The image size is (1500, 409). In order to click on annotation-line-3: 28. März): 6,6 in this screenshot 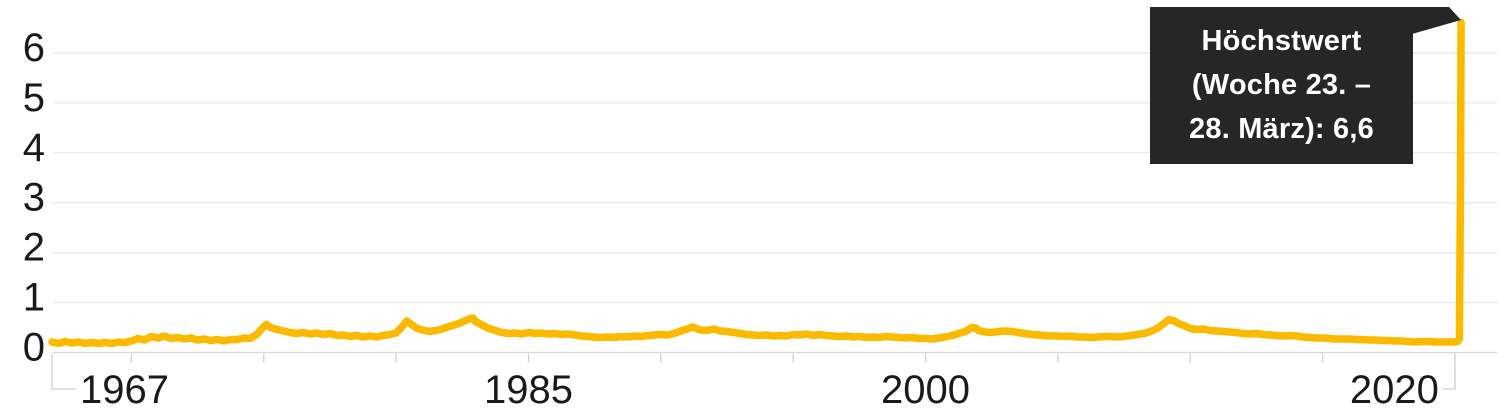, I will do `click(1281, 129)`.